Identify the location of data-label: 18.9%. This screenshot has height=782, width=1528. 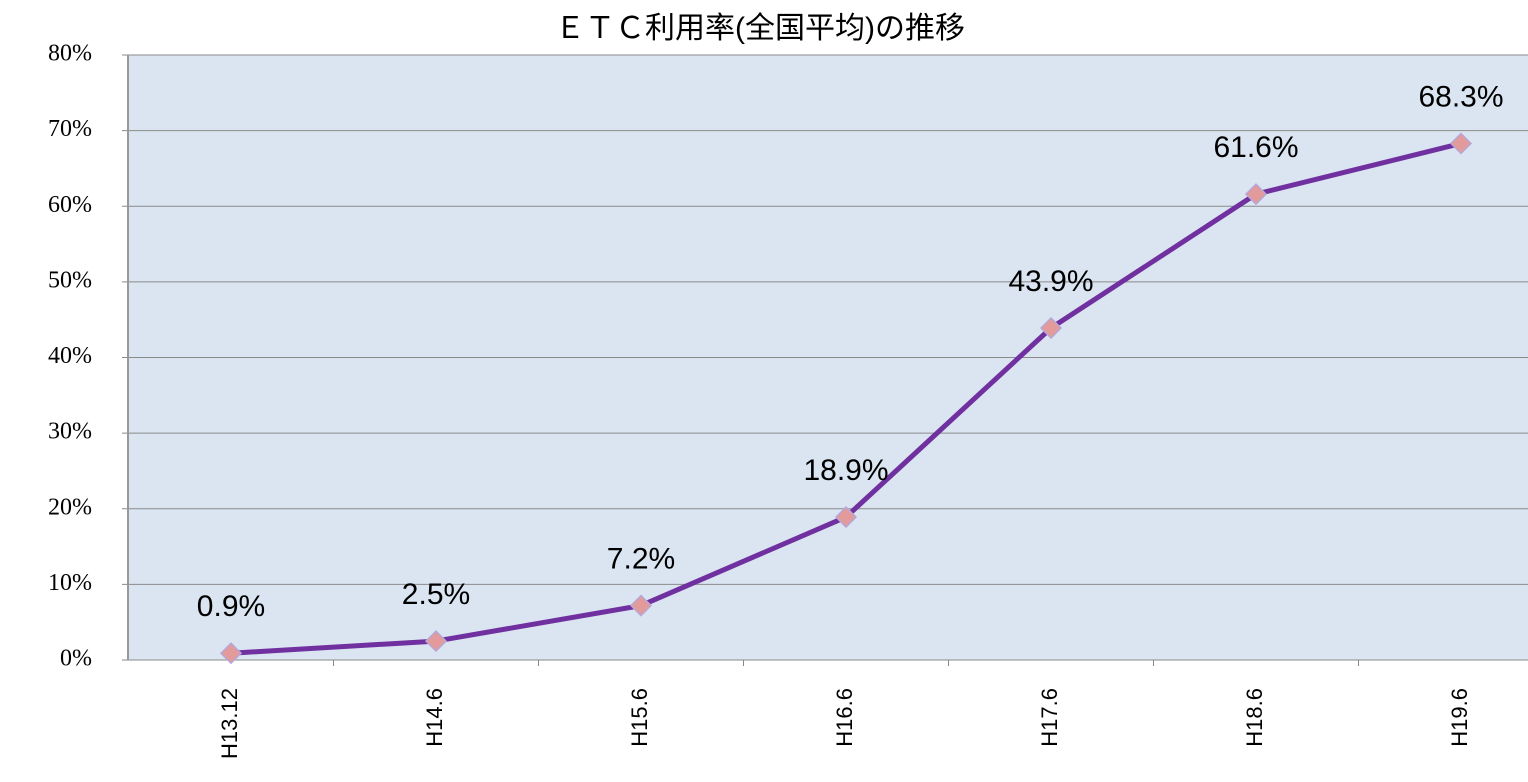
(845, 470).